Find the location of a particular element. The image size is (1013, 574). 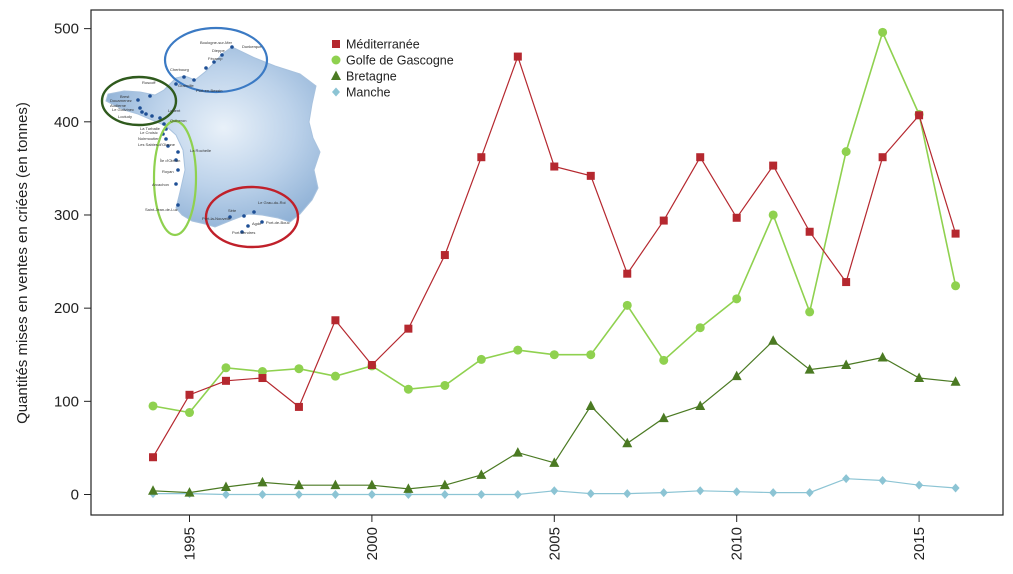

map-port-label: Dieppe is located at coordinates (218, 50).